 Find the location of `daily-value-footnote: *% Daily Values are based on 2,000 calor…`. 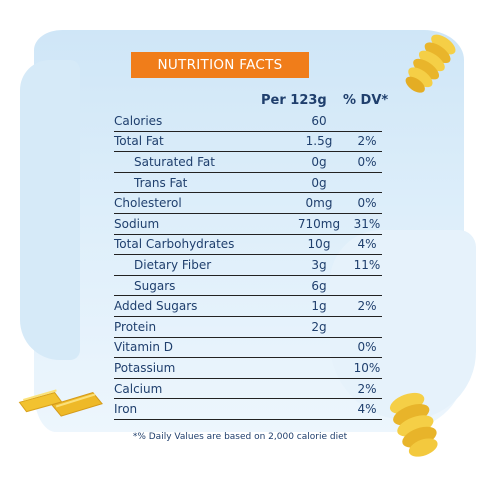

daily-value-footnote: *% Daily Values are based on 2,000 calor… is located at coordinates (240, 437).